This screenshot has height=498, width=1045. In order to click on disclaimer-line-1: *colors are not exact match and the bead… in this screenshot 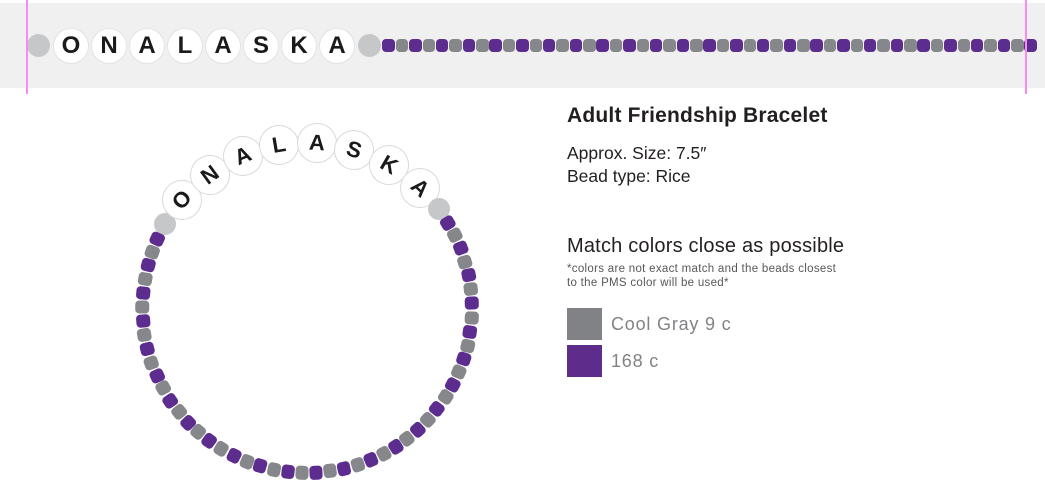, I will do `click(702, 269)`.